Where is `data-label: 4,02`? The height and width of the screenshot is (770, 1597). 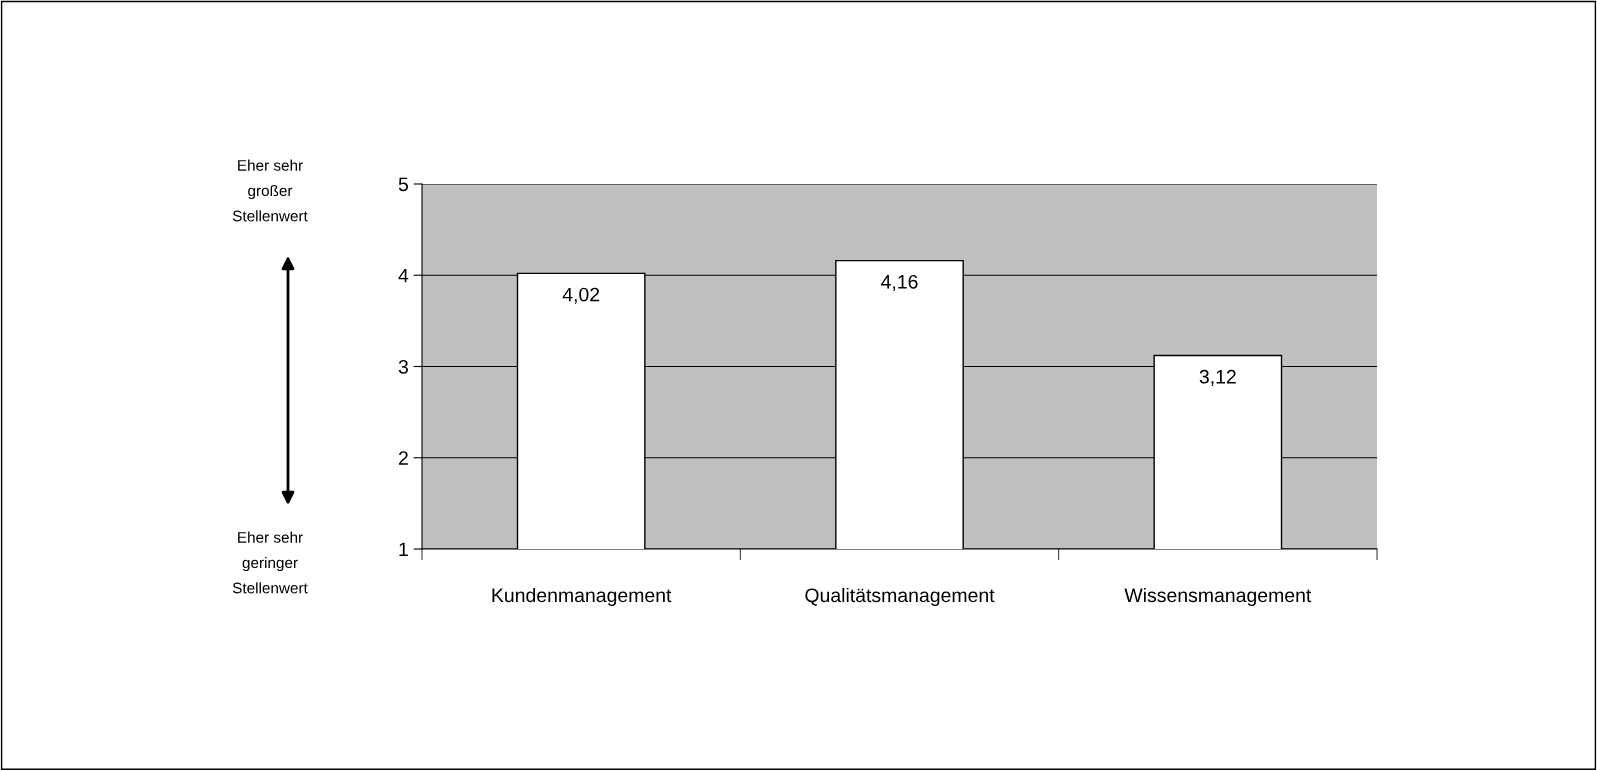
data-label: 4,02 is located at coordinates (581, 295).